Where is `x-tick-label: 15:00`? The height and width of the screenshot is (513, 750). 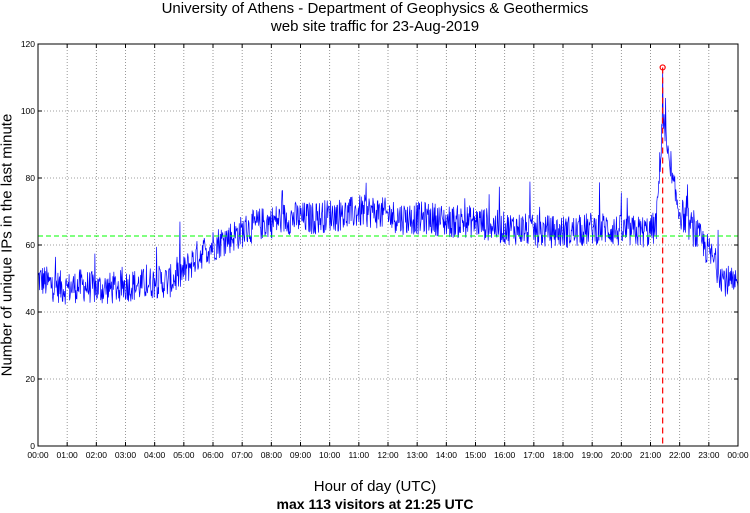
x-tick-label: 15:00 is located at coordinates (476, 455).